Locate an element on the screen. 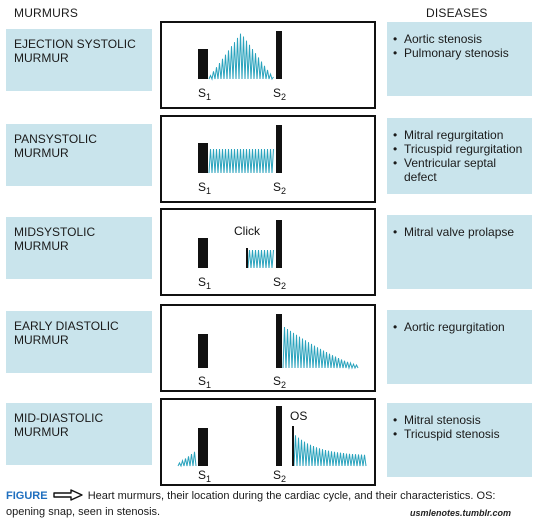 Image resolution: width=540 pixels, height=523 pixels. phonocardiogram-mid-diastolic: OS S1 S2 is located at coordinates (268, 442).